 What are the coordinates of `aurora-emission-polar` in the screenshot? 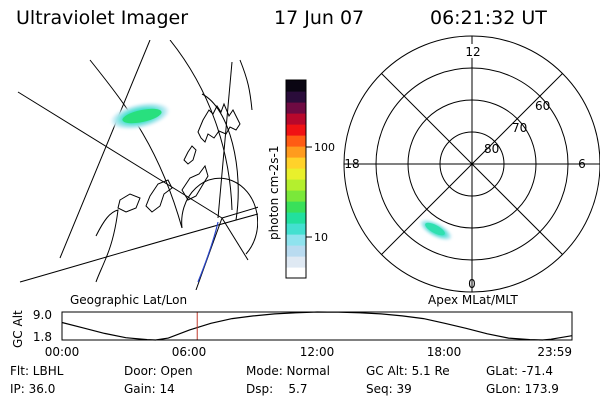 It's located at (436, 230).